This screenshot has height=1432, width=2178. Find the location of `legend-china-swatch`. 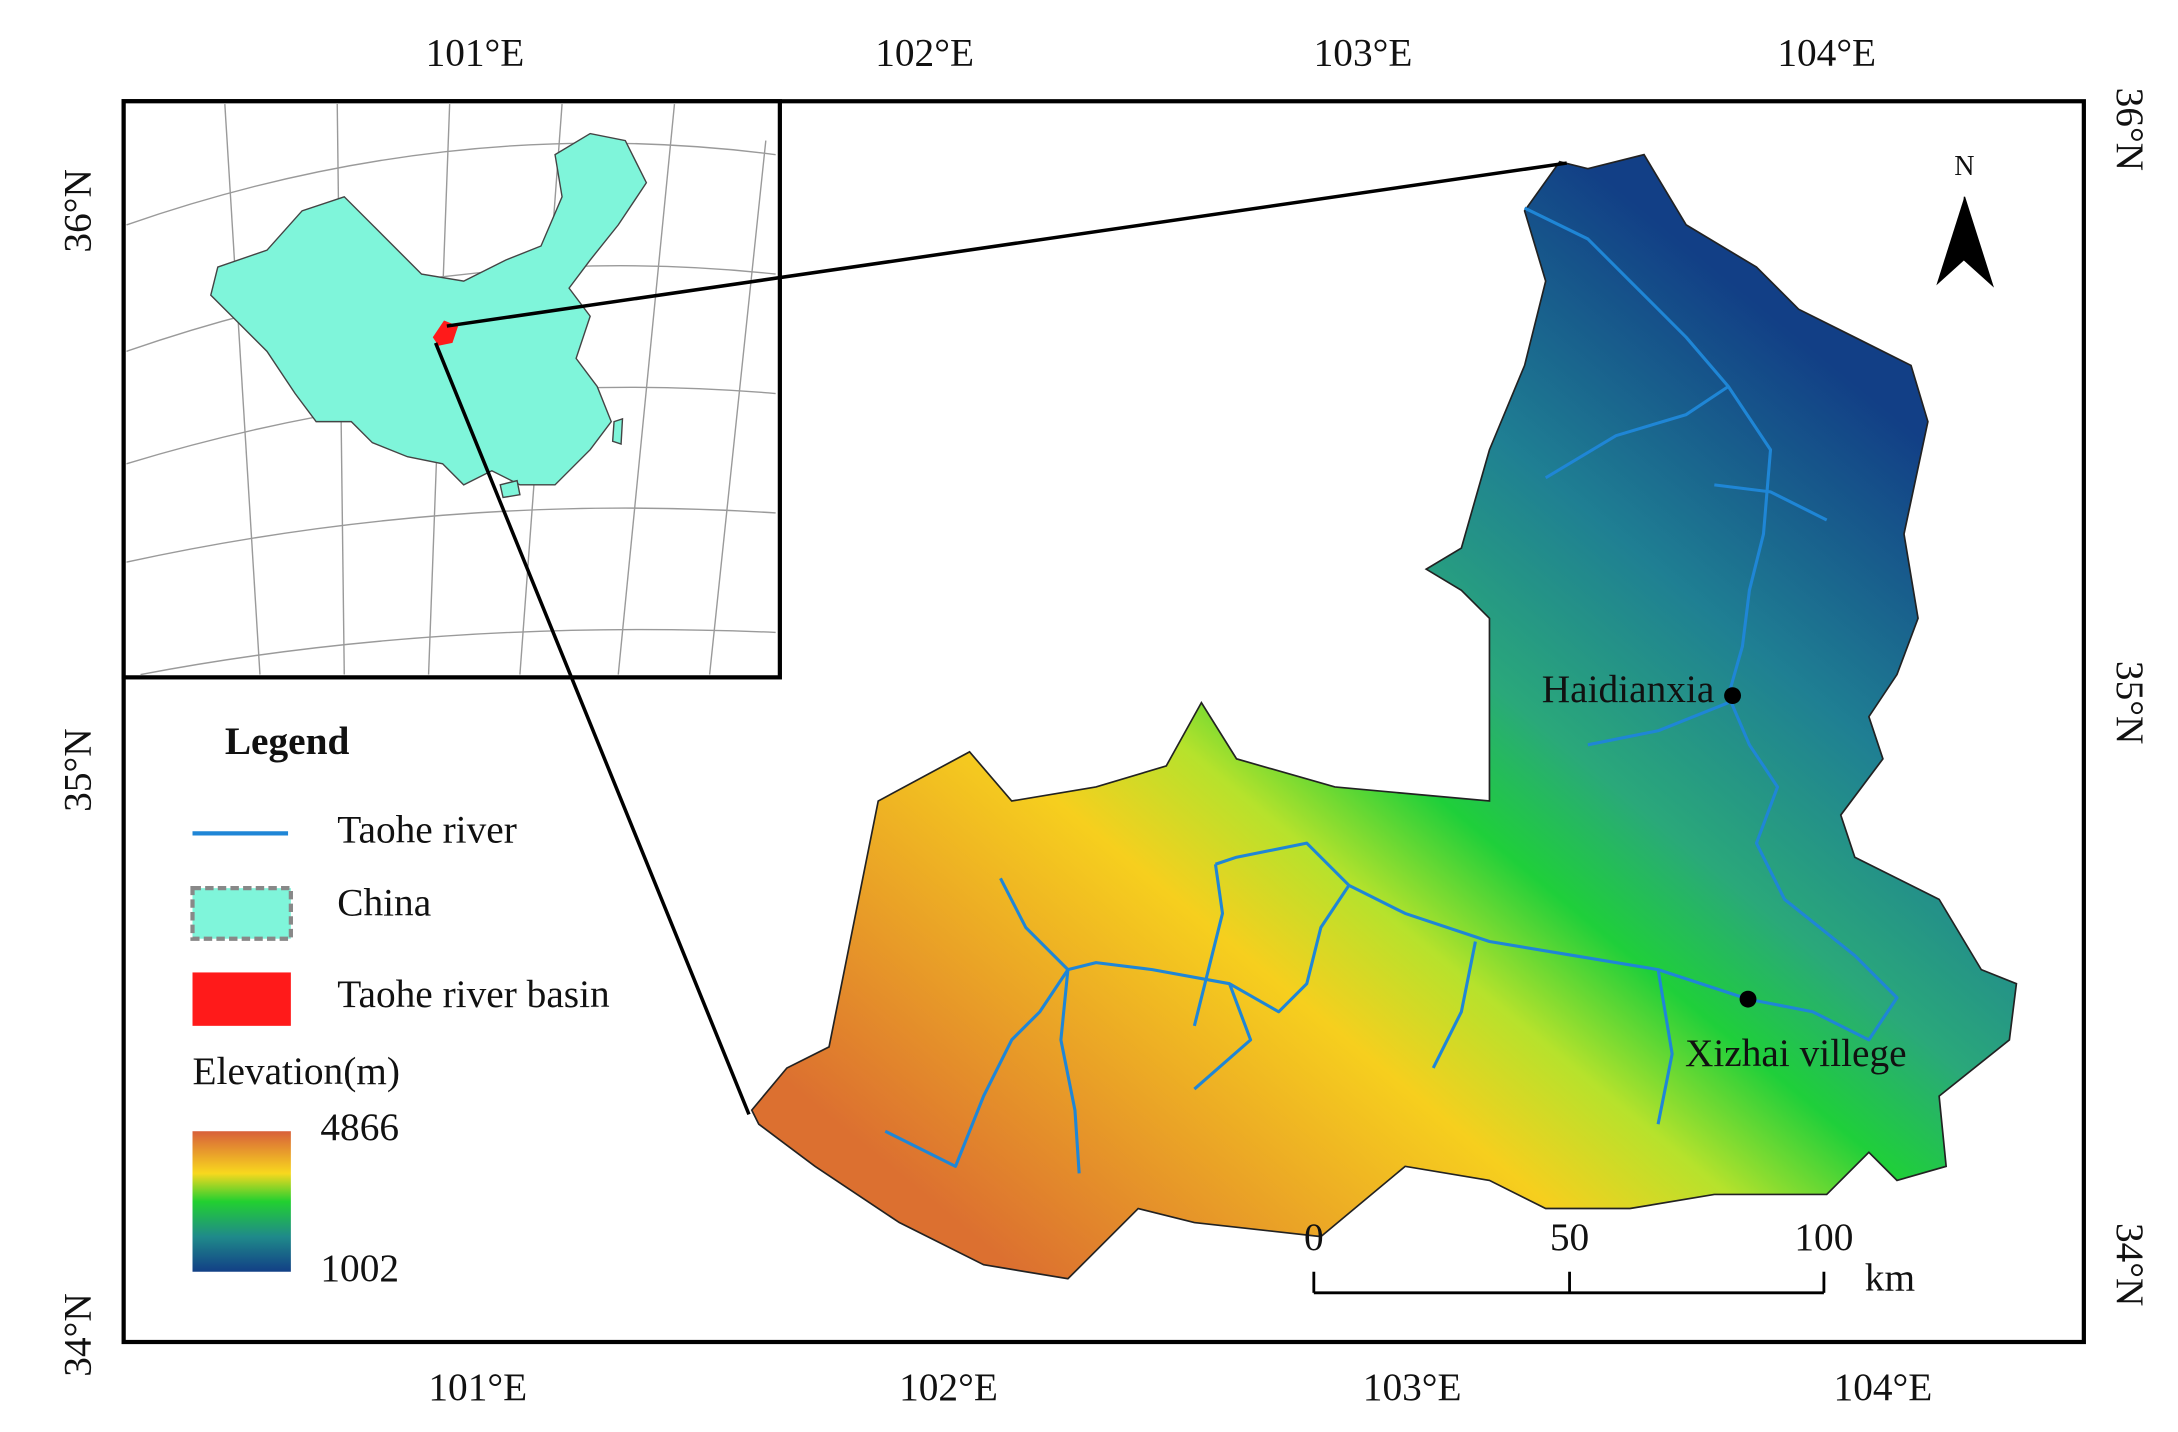

legend-china-swatch is located at coordinates (241, 913).